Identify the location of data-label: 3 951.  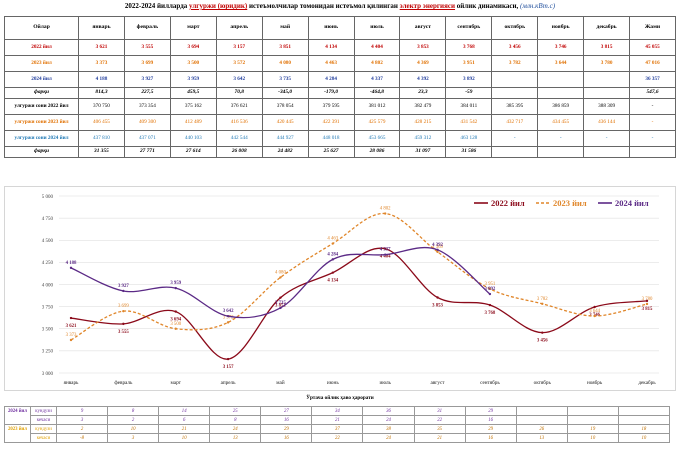
(490, 284).